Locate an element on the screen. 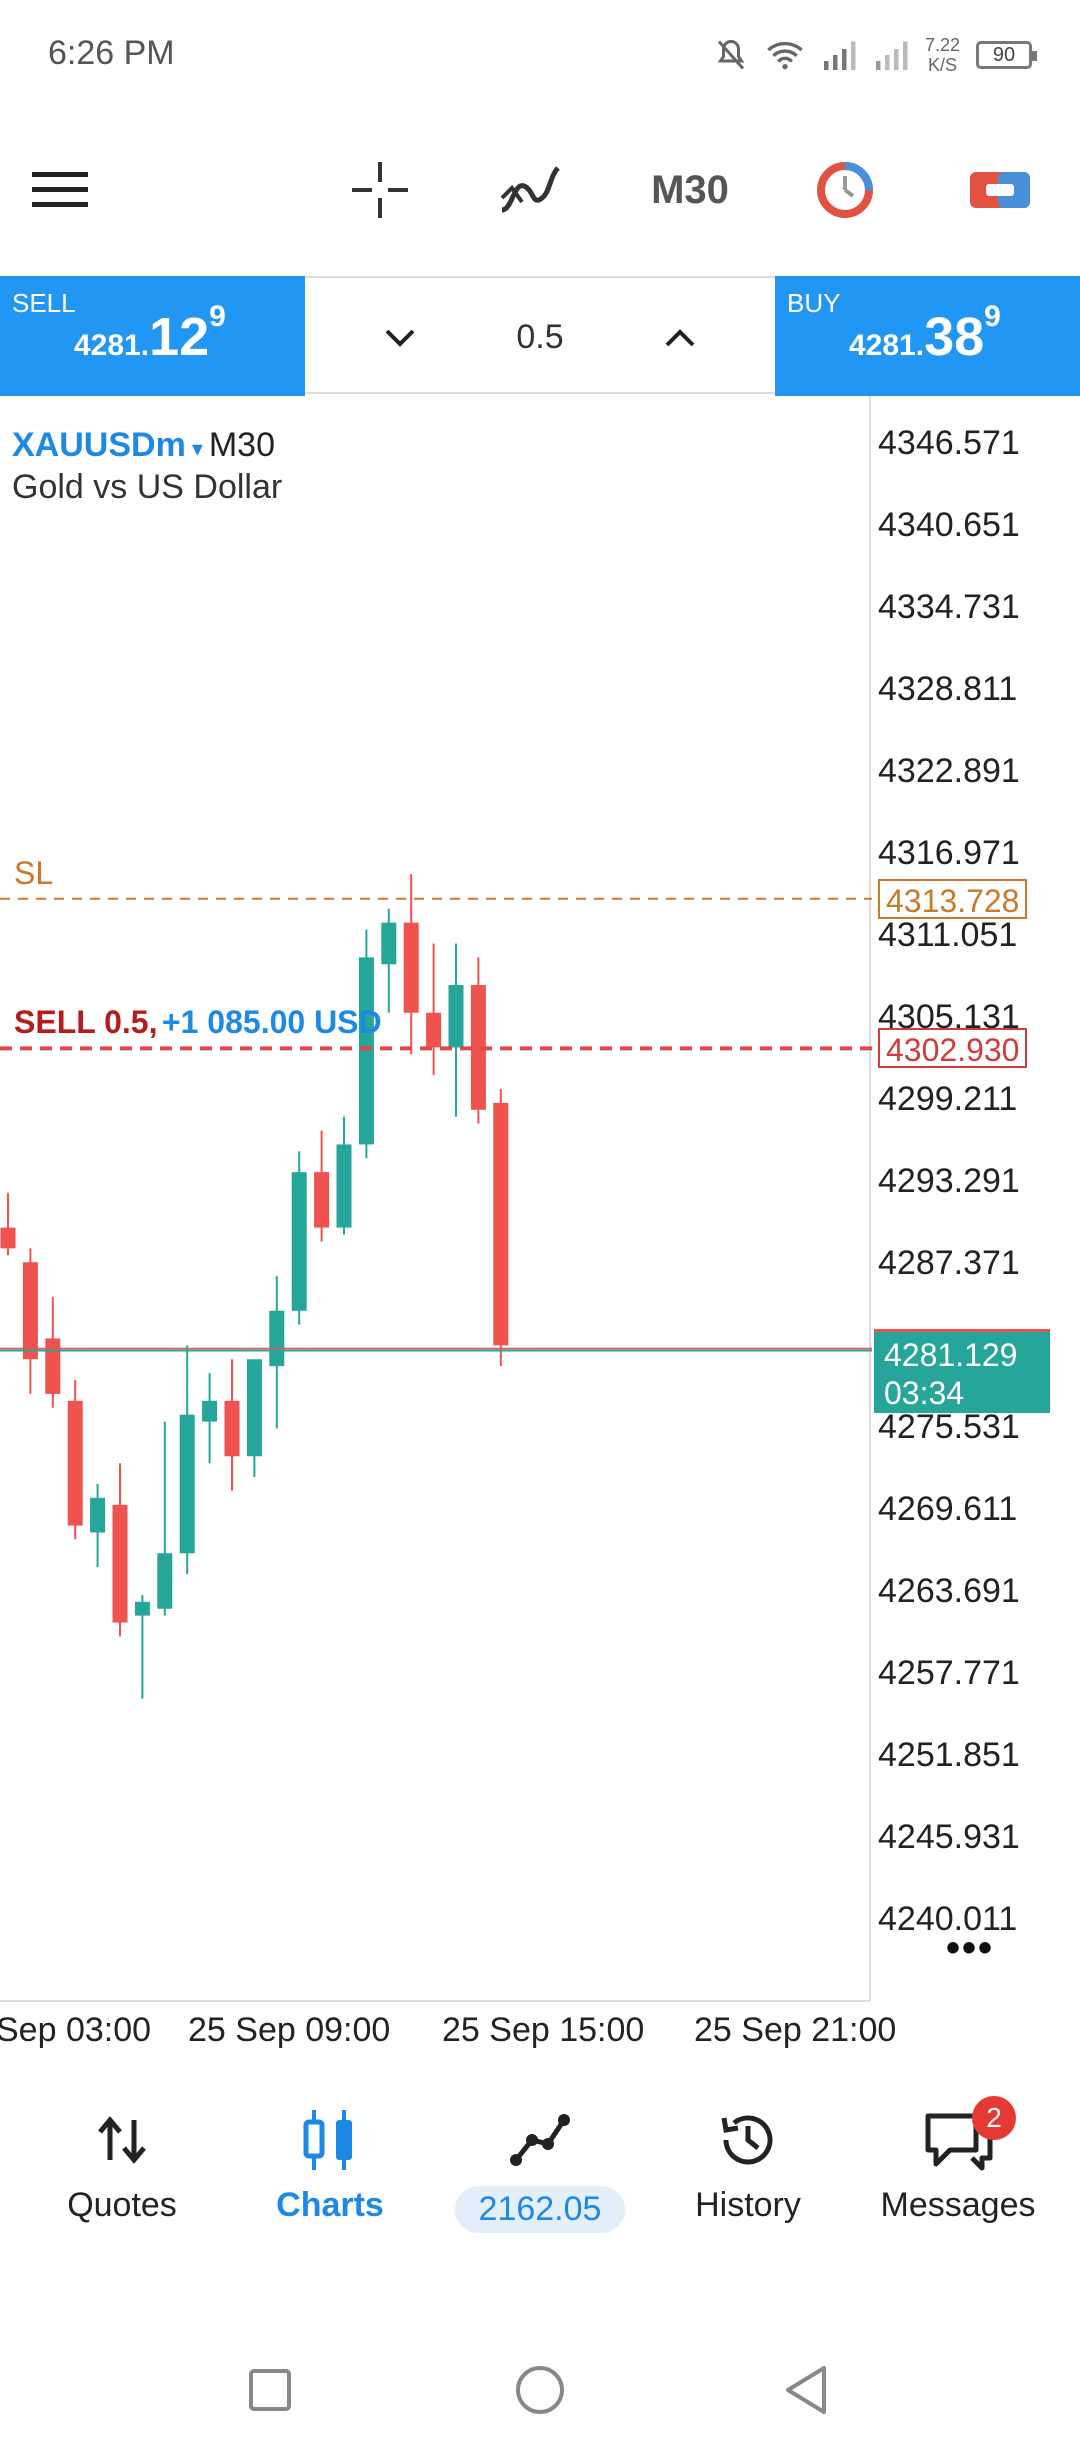 The height and width of the screenshot is (2460, 1080). order-line-label: SELL 0.5, +1 085.00 USD is located at coordinates (198, 1022).